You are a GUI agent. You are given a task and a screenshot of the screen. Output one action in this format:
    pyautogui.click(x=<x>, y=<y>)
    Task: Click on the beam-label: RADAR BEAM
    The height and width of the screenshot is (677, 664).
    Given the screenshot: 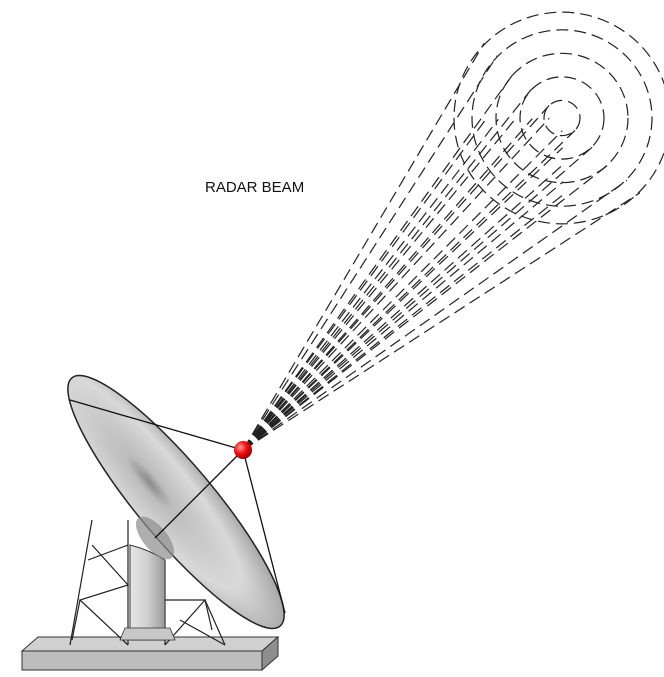 What is the action you would take?
    pyautogui.click(x=254, y=187)
    